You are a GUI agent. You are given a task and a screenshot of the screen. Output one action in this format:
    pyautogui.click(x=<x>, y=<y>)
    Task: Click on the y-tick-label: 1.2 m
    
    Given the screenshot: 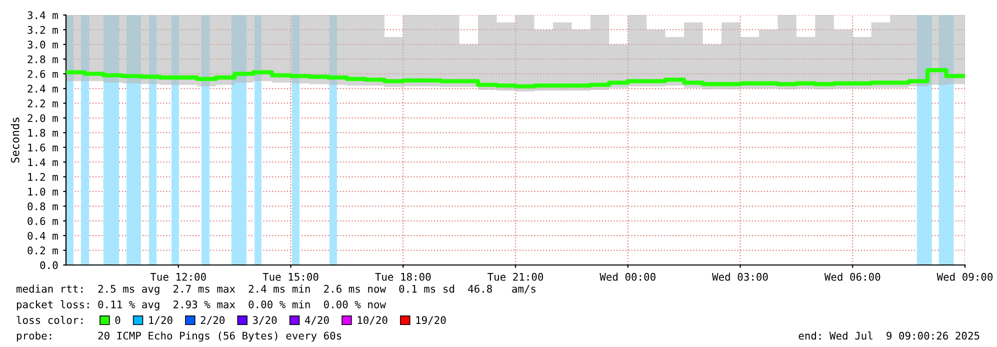 What is the action you would take?
    pyautogui.click(x=43, y=177)
    